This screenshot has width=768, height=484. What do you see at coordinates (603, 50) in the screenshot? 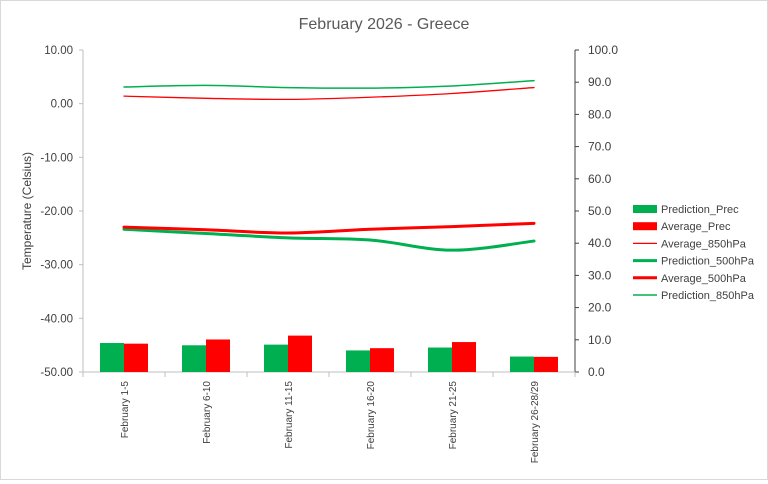
I see `right-tick-label: 100.0` at bounding box center [603, 50].